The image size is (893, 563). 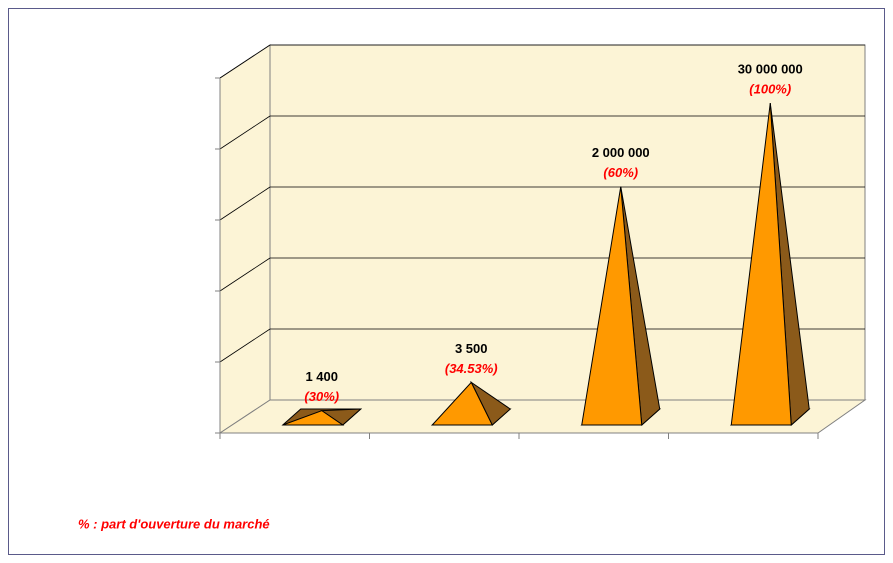 I want to click on side-wall, so click(x=245, y=239).